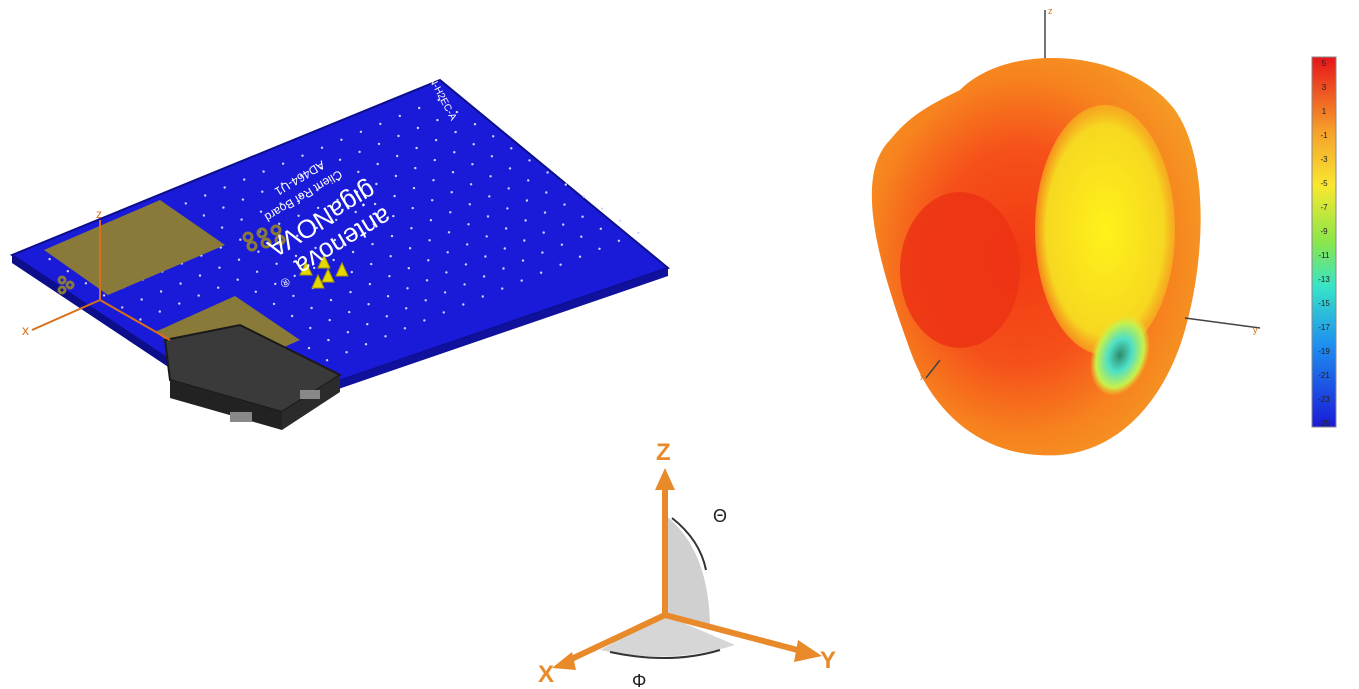 This screenshot has height=689, width=1359. What do you see at coordinates (1324, 135) in the screenshot?
I see `color-scale-tick-label: -1` at bounding box center [1324, 135].